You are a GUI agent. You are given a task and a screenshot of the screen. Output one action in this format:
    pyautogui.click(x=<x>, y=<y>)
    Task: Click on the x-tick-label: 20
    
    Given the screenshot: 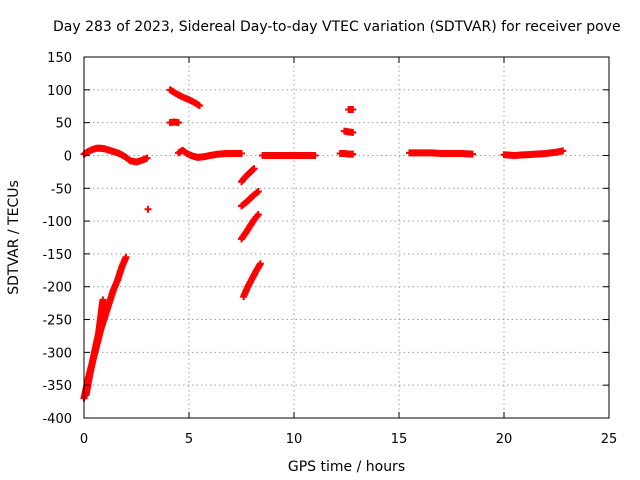 What is the action you would take?
    pyautogui.click(x=504, y=439)
    